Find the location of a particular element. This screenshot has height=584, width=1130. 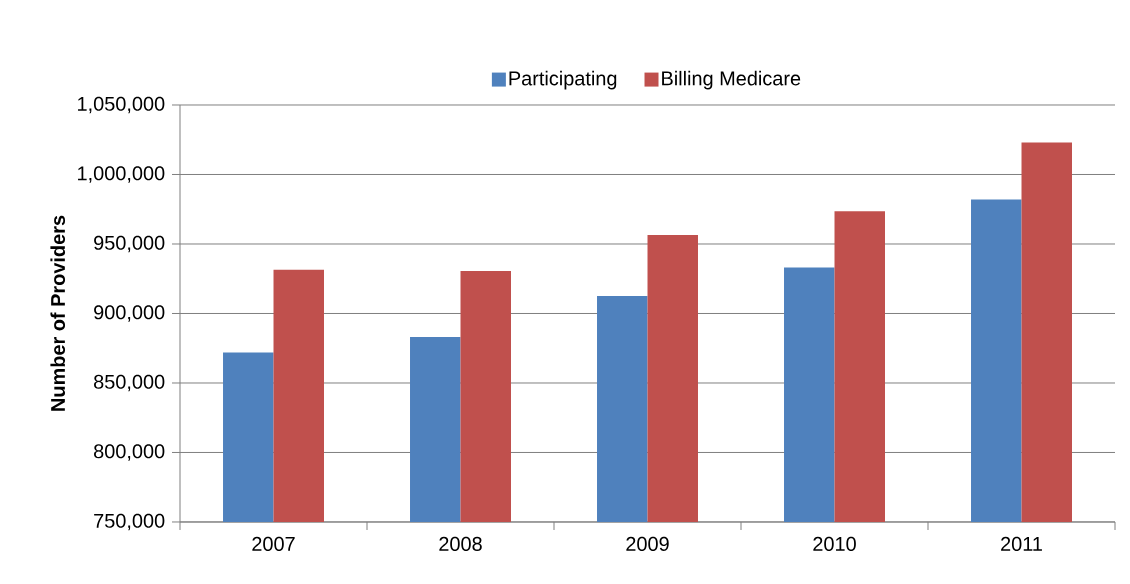

y-tick-label: 1,000,000 is located at coordinates (121, 174).